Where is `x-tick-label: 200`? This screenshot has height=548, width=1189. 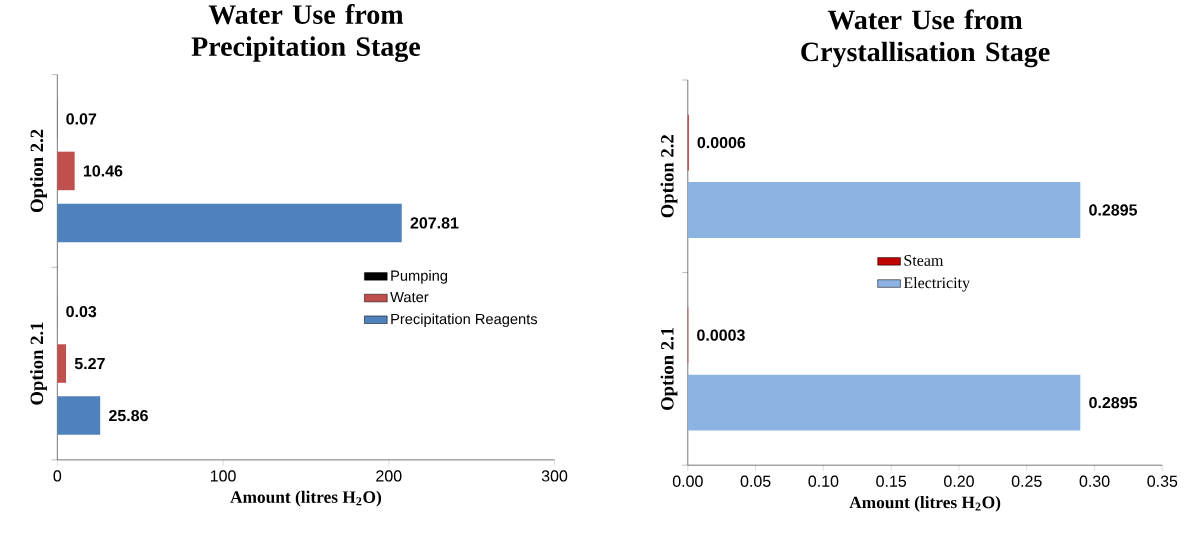 x-tick-label: 200 is located at coordinates (389, 476).